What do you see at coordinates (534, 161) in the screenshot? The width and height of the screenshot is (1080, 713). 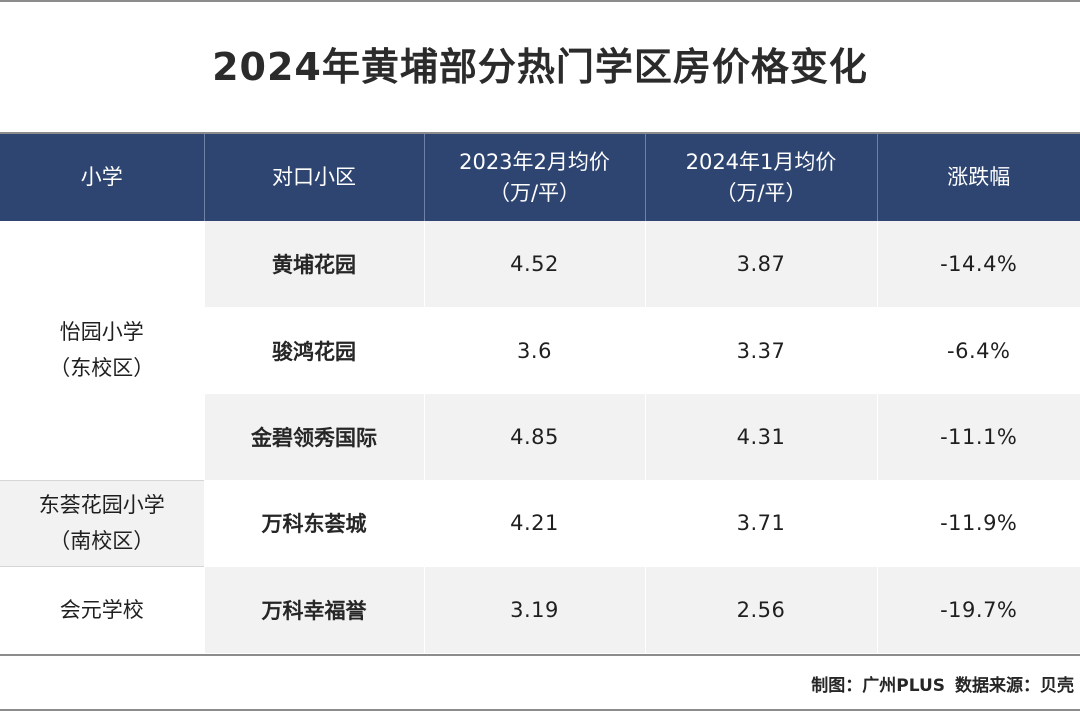 I see `header-price-2023-label: 2023年2月均价` at bounding box center [534, 161].